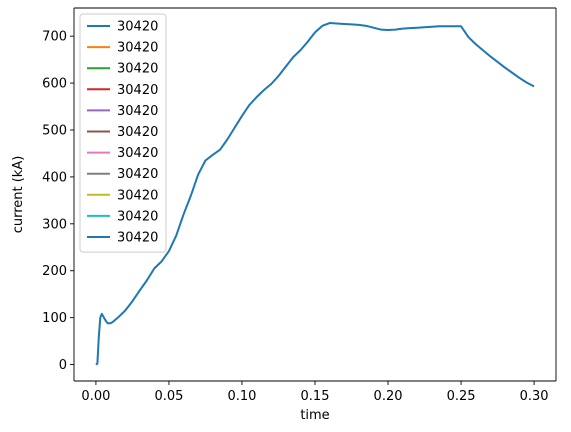 This screenshot has width=571, height=432. I want to click on x-tick-label: 0.00, so click(95, 396).